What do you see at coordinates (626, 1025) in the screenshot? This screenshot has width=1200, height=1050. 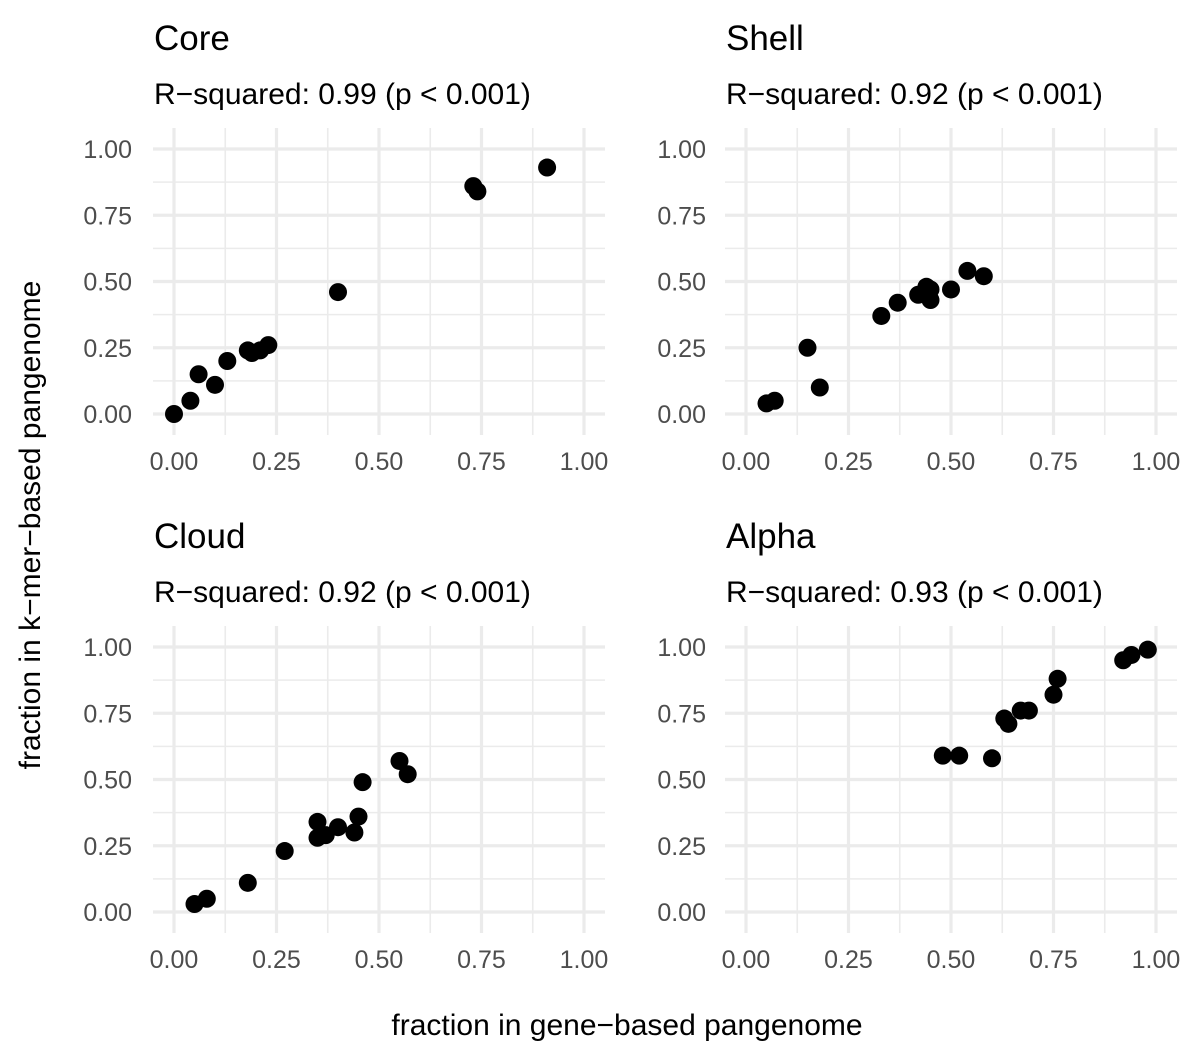 I see `x-axis-title: fraction in gene−based pangenome` at bounding box center [626, 1025].